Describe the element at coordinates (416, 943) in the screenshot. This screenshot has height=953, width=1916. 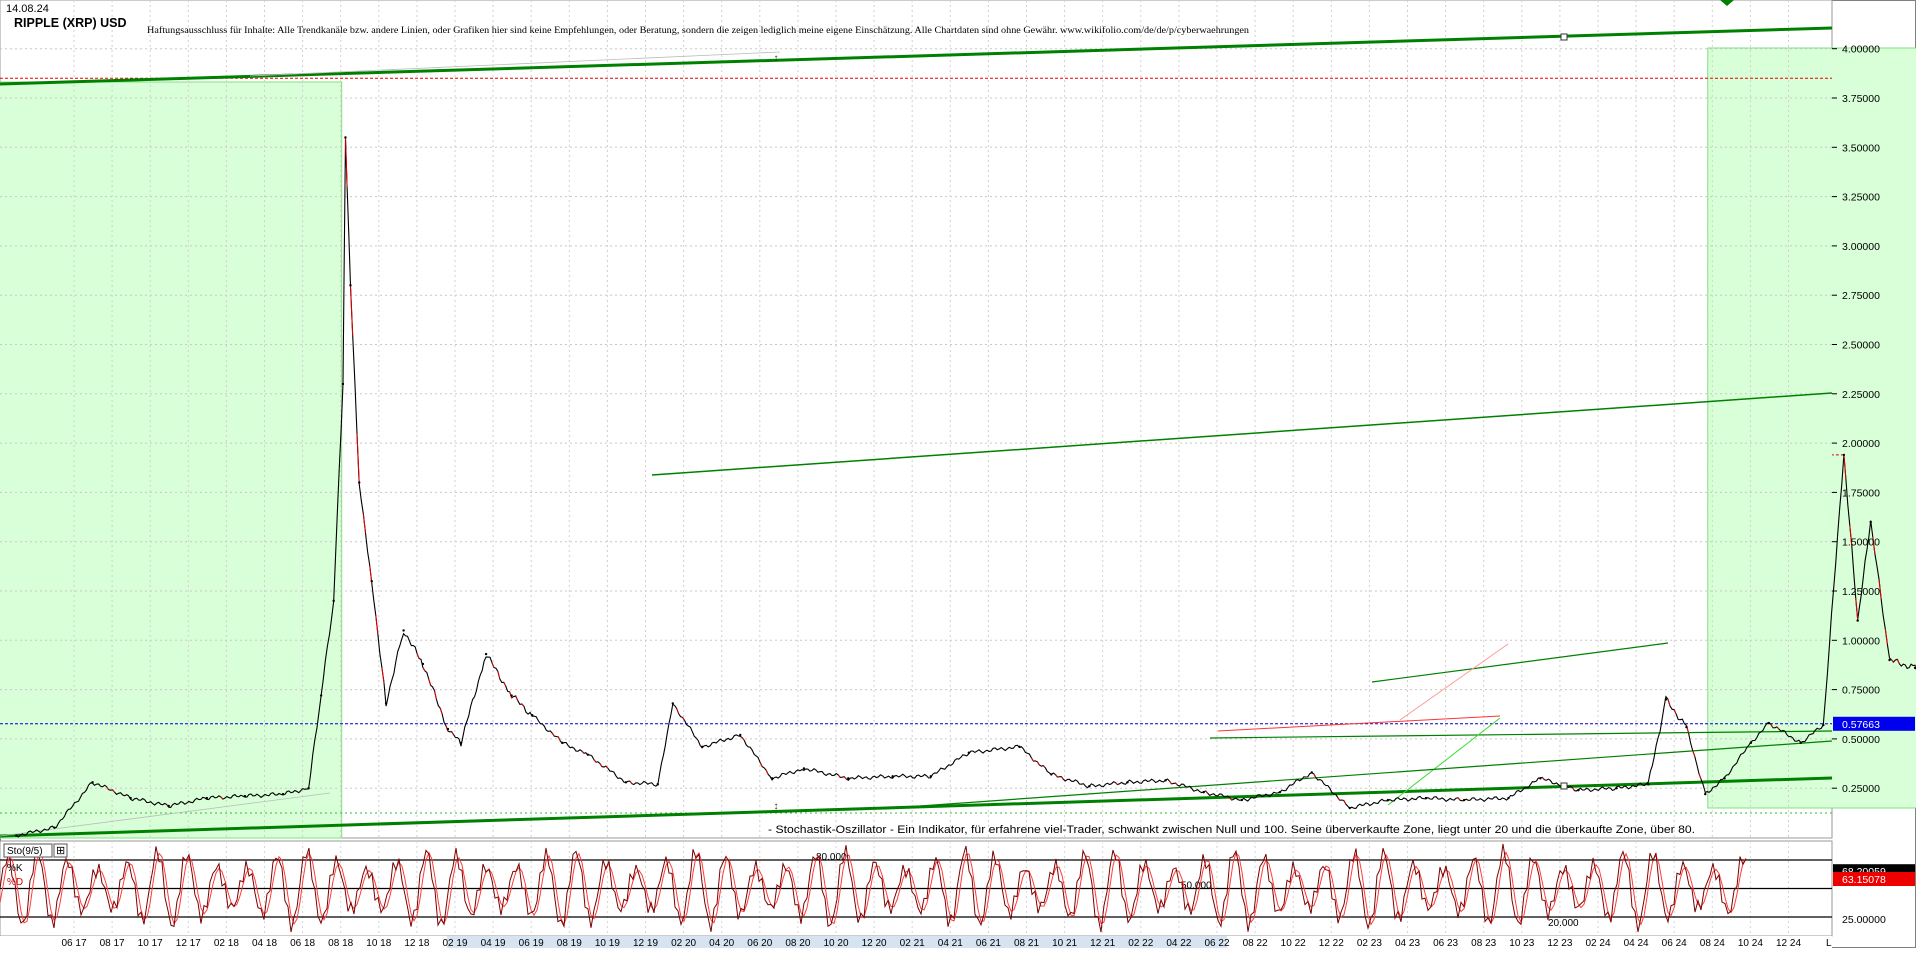
I see `x-tick-label: 12 18` at that location.